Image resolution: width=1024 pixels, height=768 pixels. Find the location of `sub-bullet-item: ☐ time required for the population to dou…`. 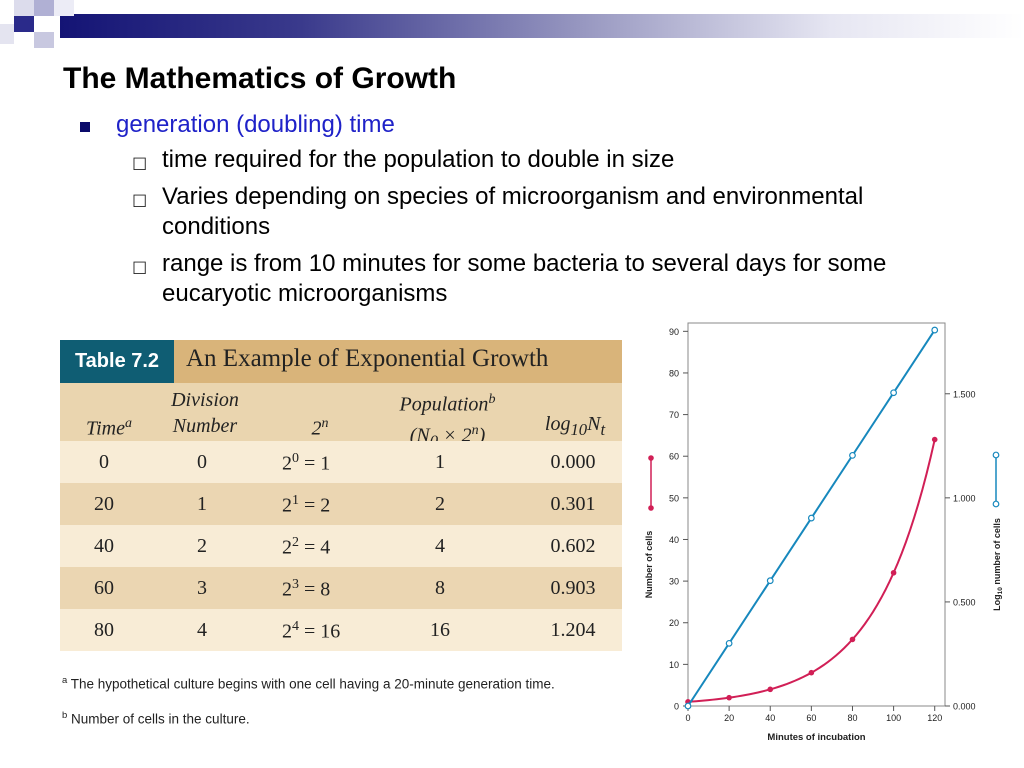

sub-bullet-item: ☐ time required for the population to dou… is located at coordinates (539, 160).